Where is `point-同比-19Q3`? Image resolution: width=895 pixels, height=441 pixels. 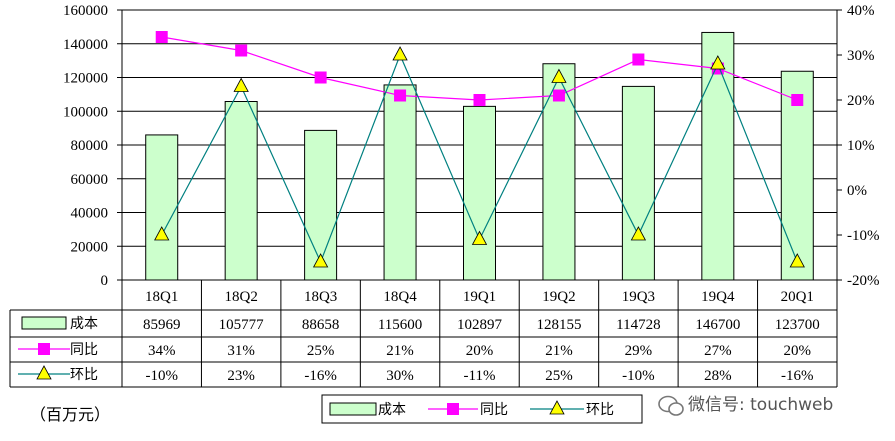 point-同比-19Q3 is located at coordinates (638, 59).